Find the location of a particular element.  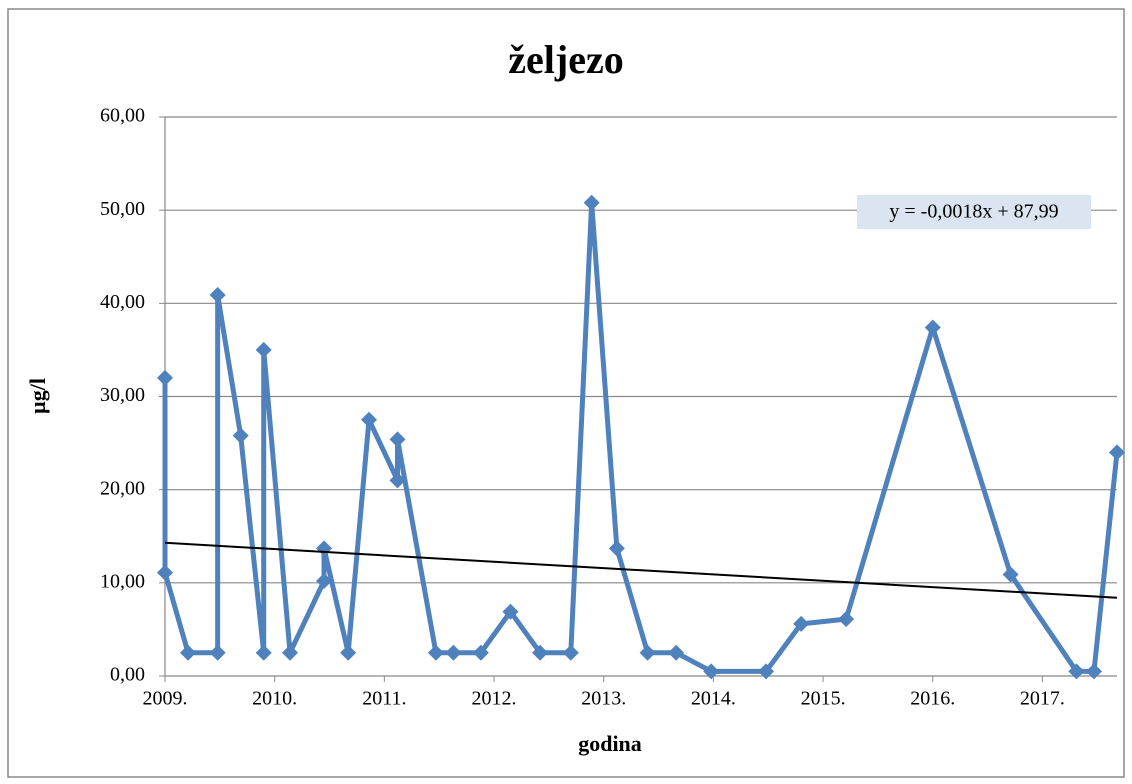

y-tick-label: 10,00 is located at coordinates (122, 581).